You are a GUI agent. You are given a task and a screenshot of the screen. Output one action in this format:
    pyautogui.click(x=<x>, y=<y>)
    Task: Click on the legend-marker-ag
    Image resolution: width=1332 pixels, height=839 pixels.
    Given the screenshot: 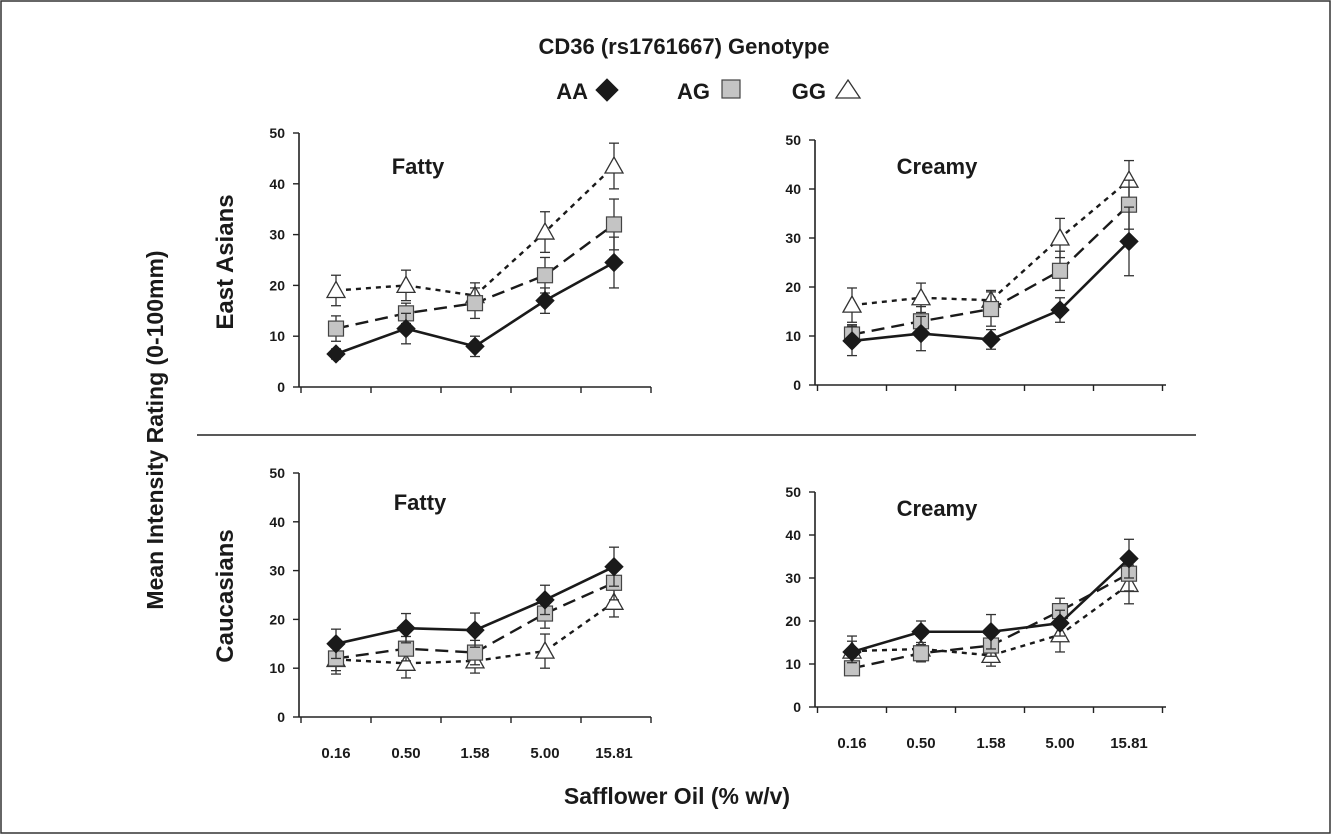 What is the action you would take?
    pyautogui.click(x=731, y=89)
    